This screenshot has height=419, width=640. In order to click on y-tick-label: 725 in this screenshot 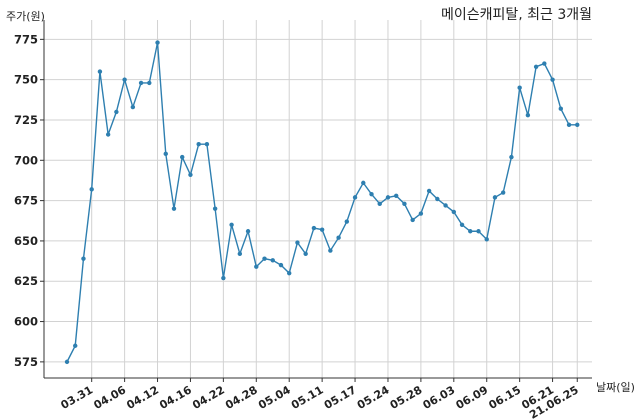, I will do `click(26, 120)`.